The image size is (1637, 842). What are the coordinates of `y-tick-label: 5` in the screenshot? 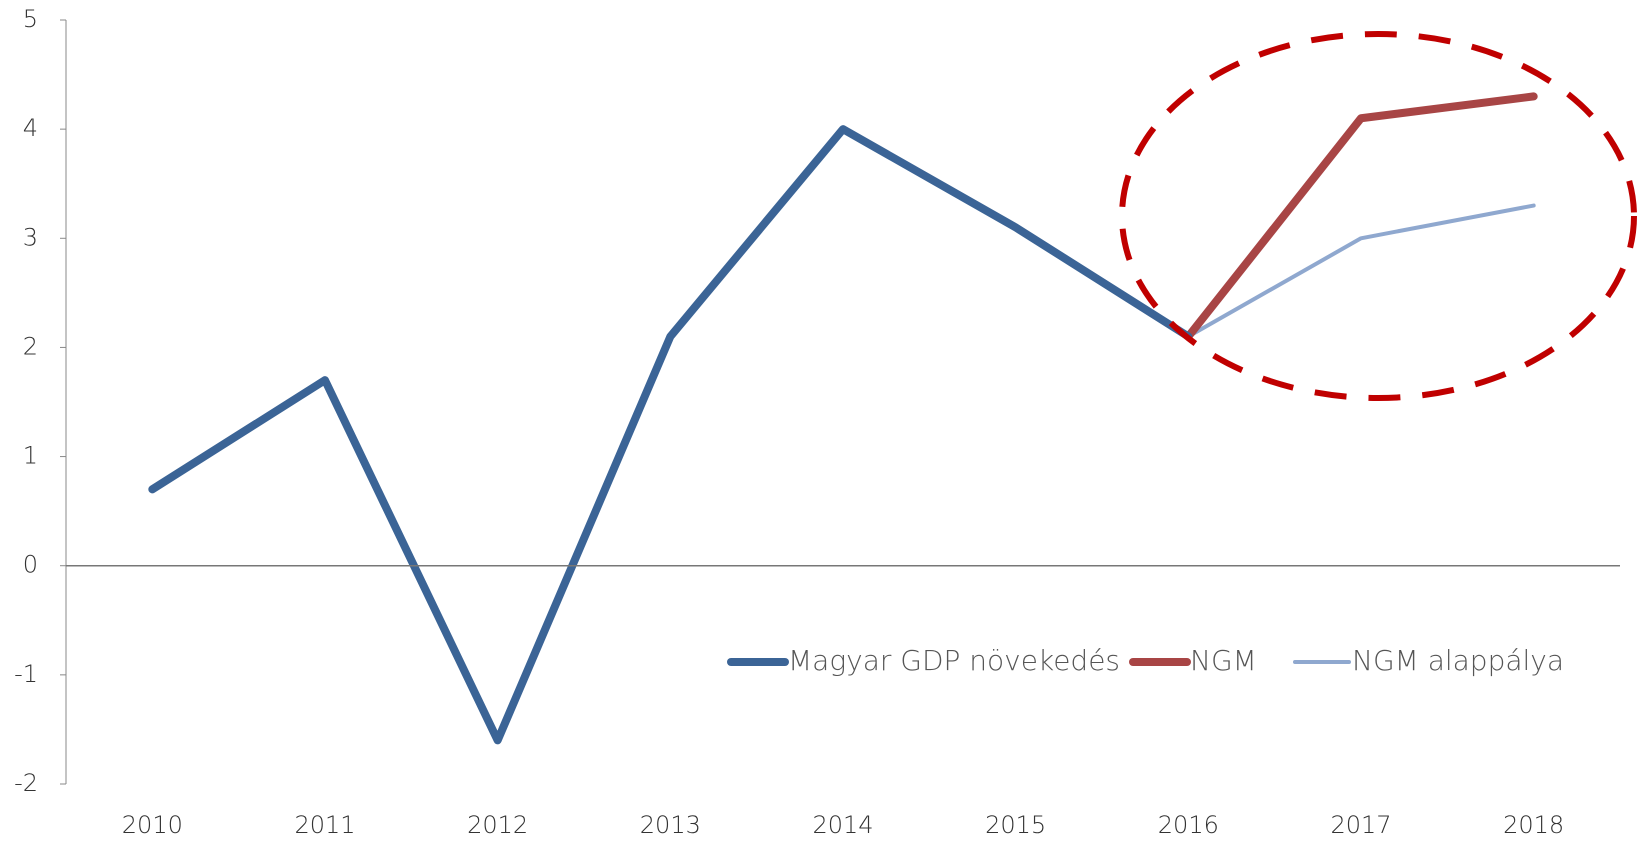 It's located at (30, 19).